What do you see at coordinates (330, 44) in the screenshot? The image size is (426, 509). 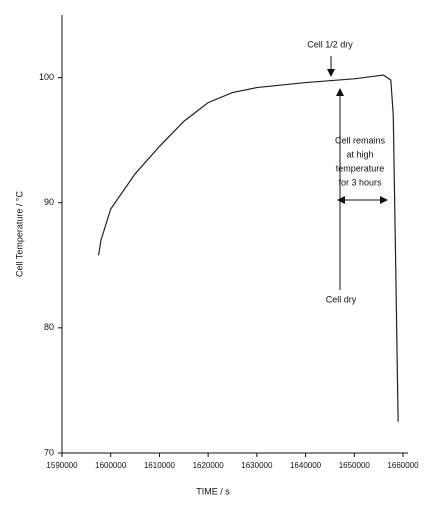 I see `annotation: Cell 1/2 dry` at bounding box center [330, 44].